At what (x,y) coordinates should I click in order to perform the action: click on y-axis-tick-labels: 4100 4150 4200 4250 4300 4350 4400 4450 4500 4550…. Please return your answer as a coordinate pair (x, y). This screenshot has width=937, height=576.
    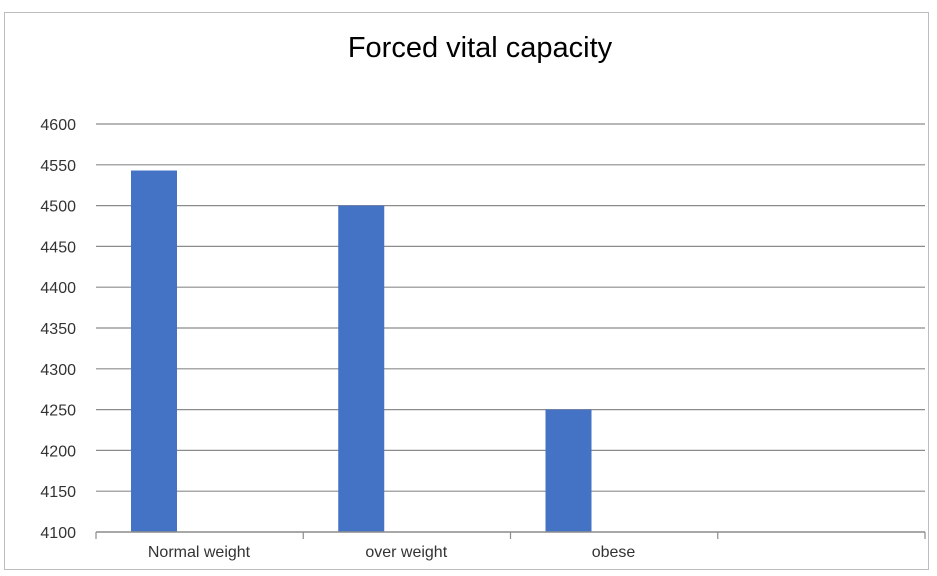
    Looking at the image, I should click on (58, 329).